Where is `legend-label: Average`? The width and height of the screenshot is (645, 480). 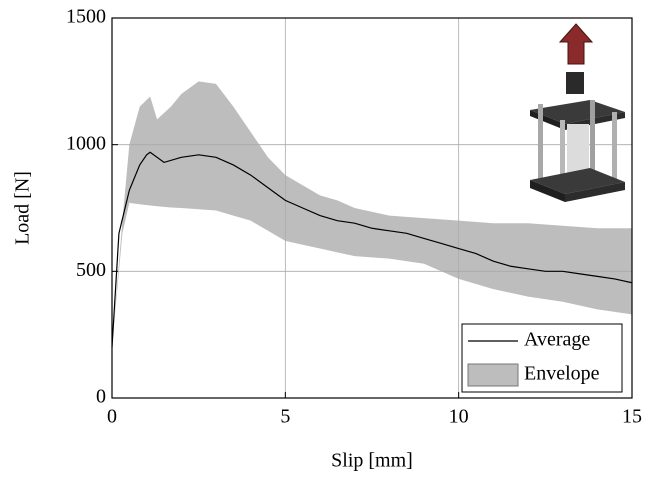
legend-label: Average is located at coordinates (557, 340).